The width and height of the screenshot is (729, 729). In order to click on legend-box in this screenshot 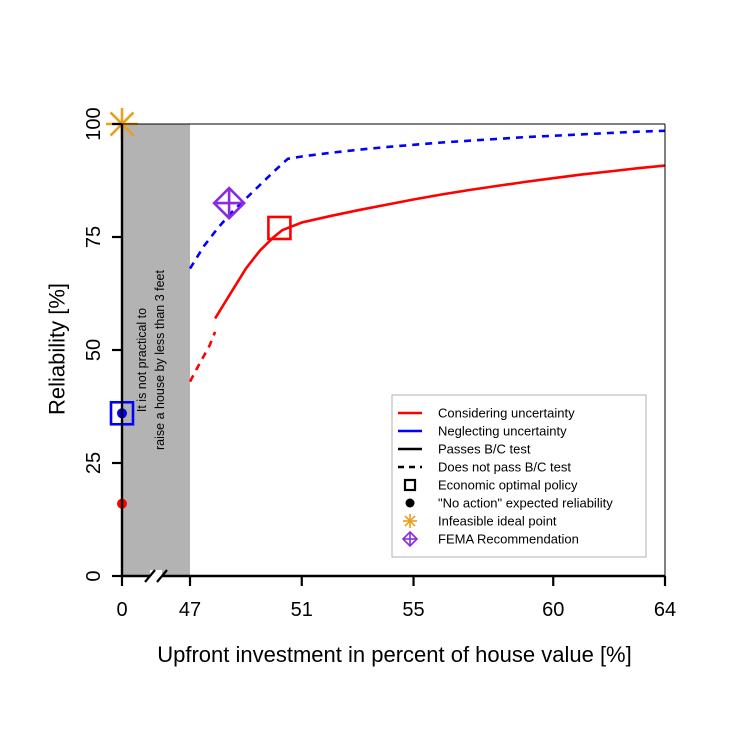, I will do `click(519, 476)`.